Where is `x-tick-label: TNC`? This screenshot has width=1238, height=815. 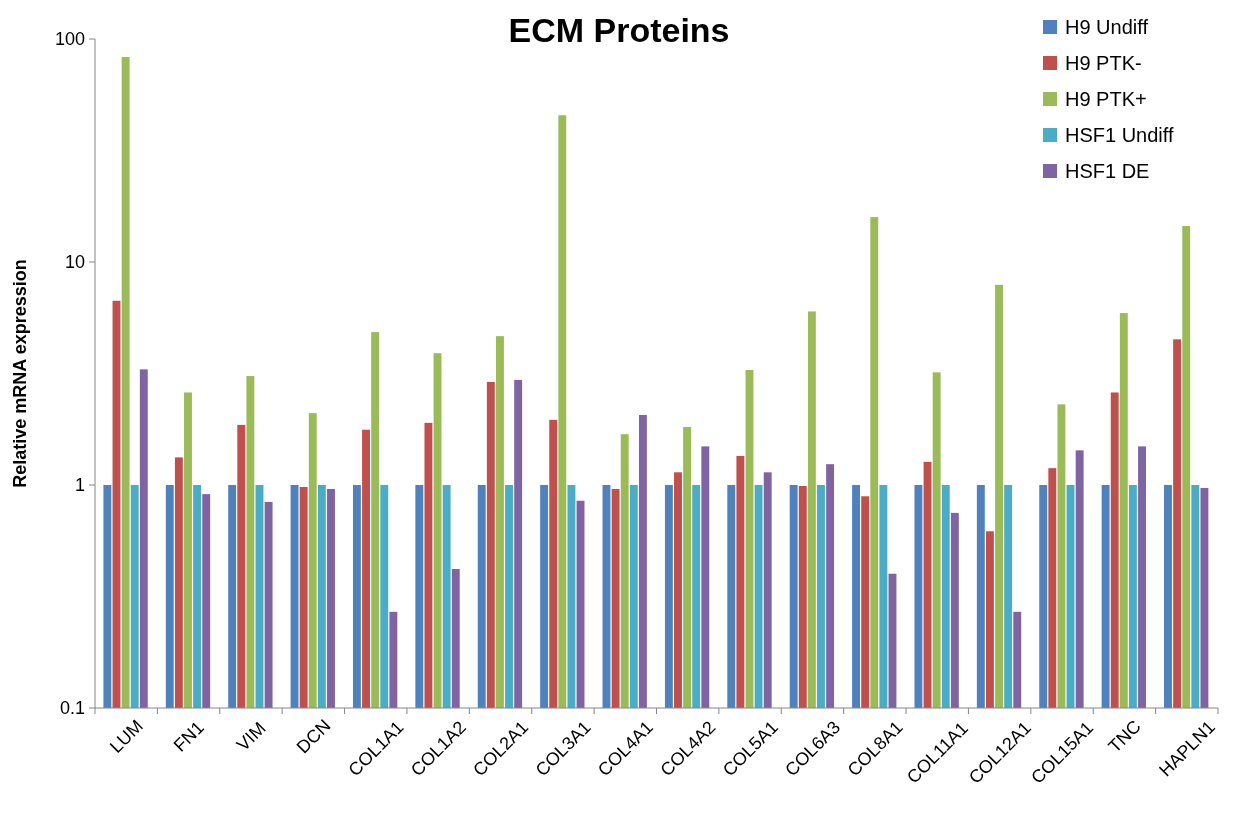 x-tick-label: TNC is located at coordinates (1124, 736).